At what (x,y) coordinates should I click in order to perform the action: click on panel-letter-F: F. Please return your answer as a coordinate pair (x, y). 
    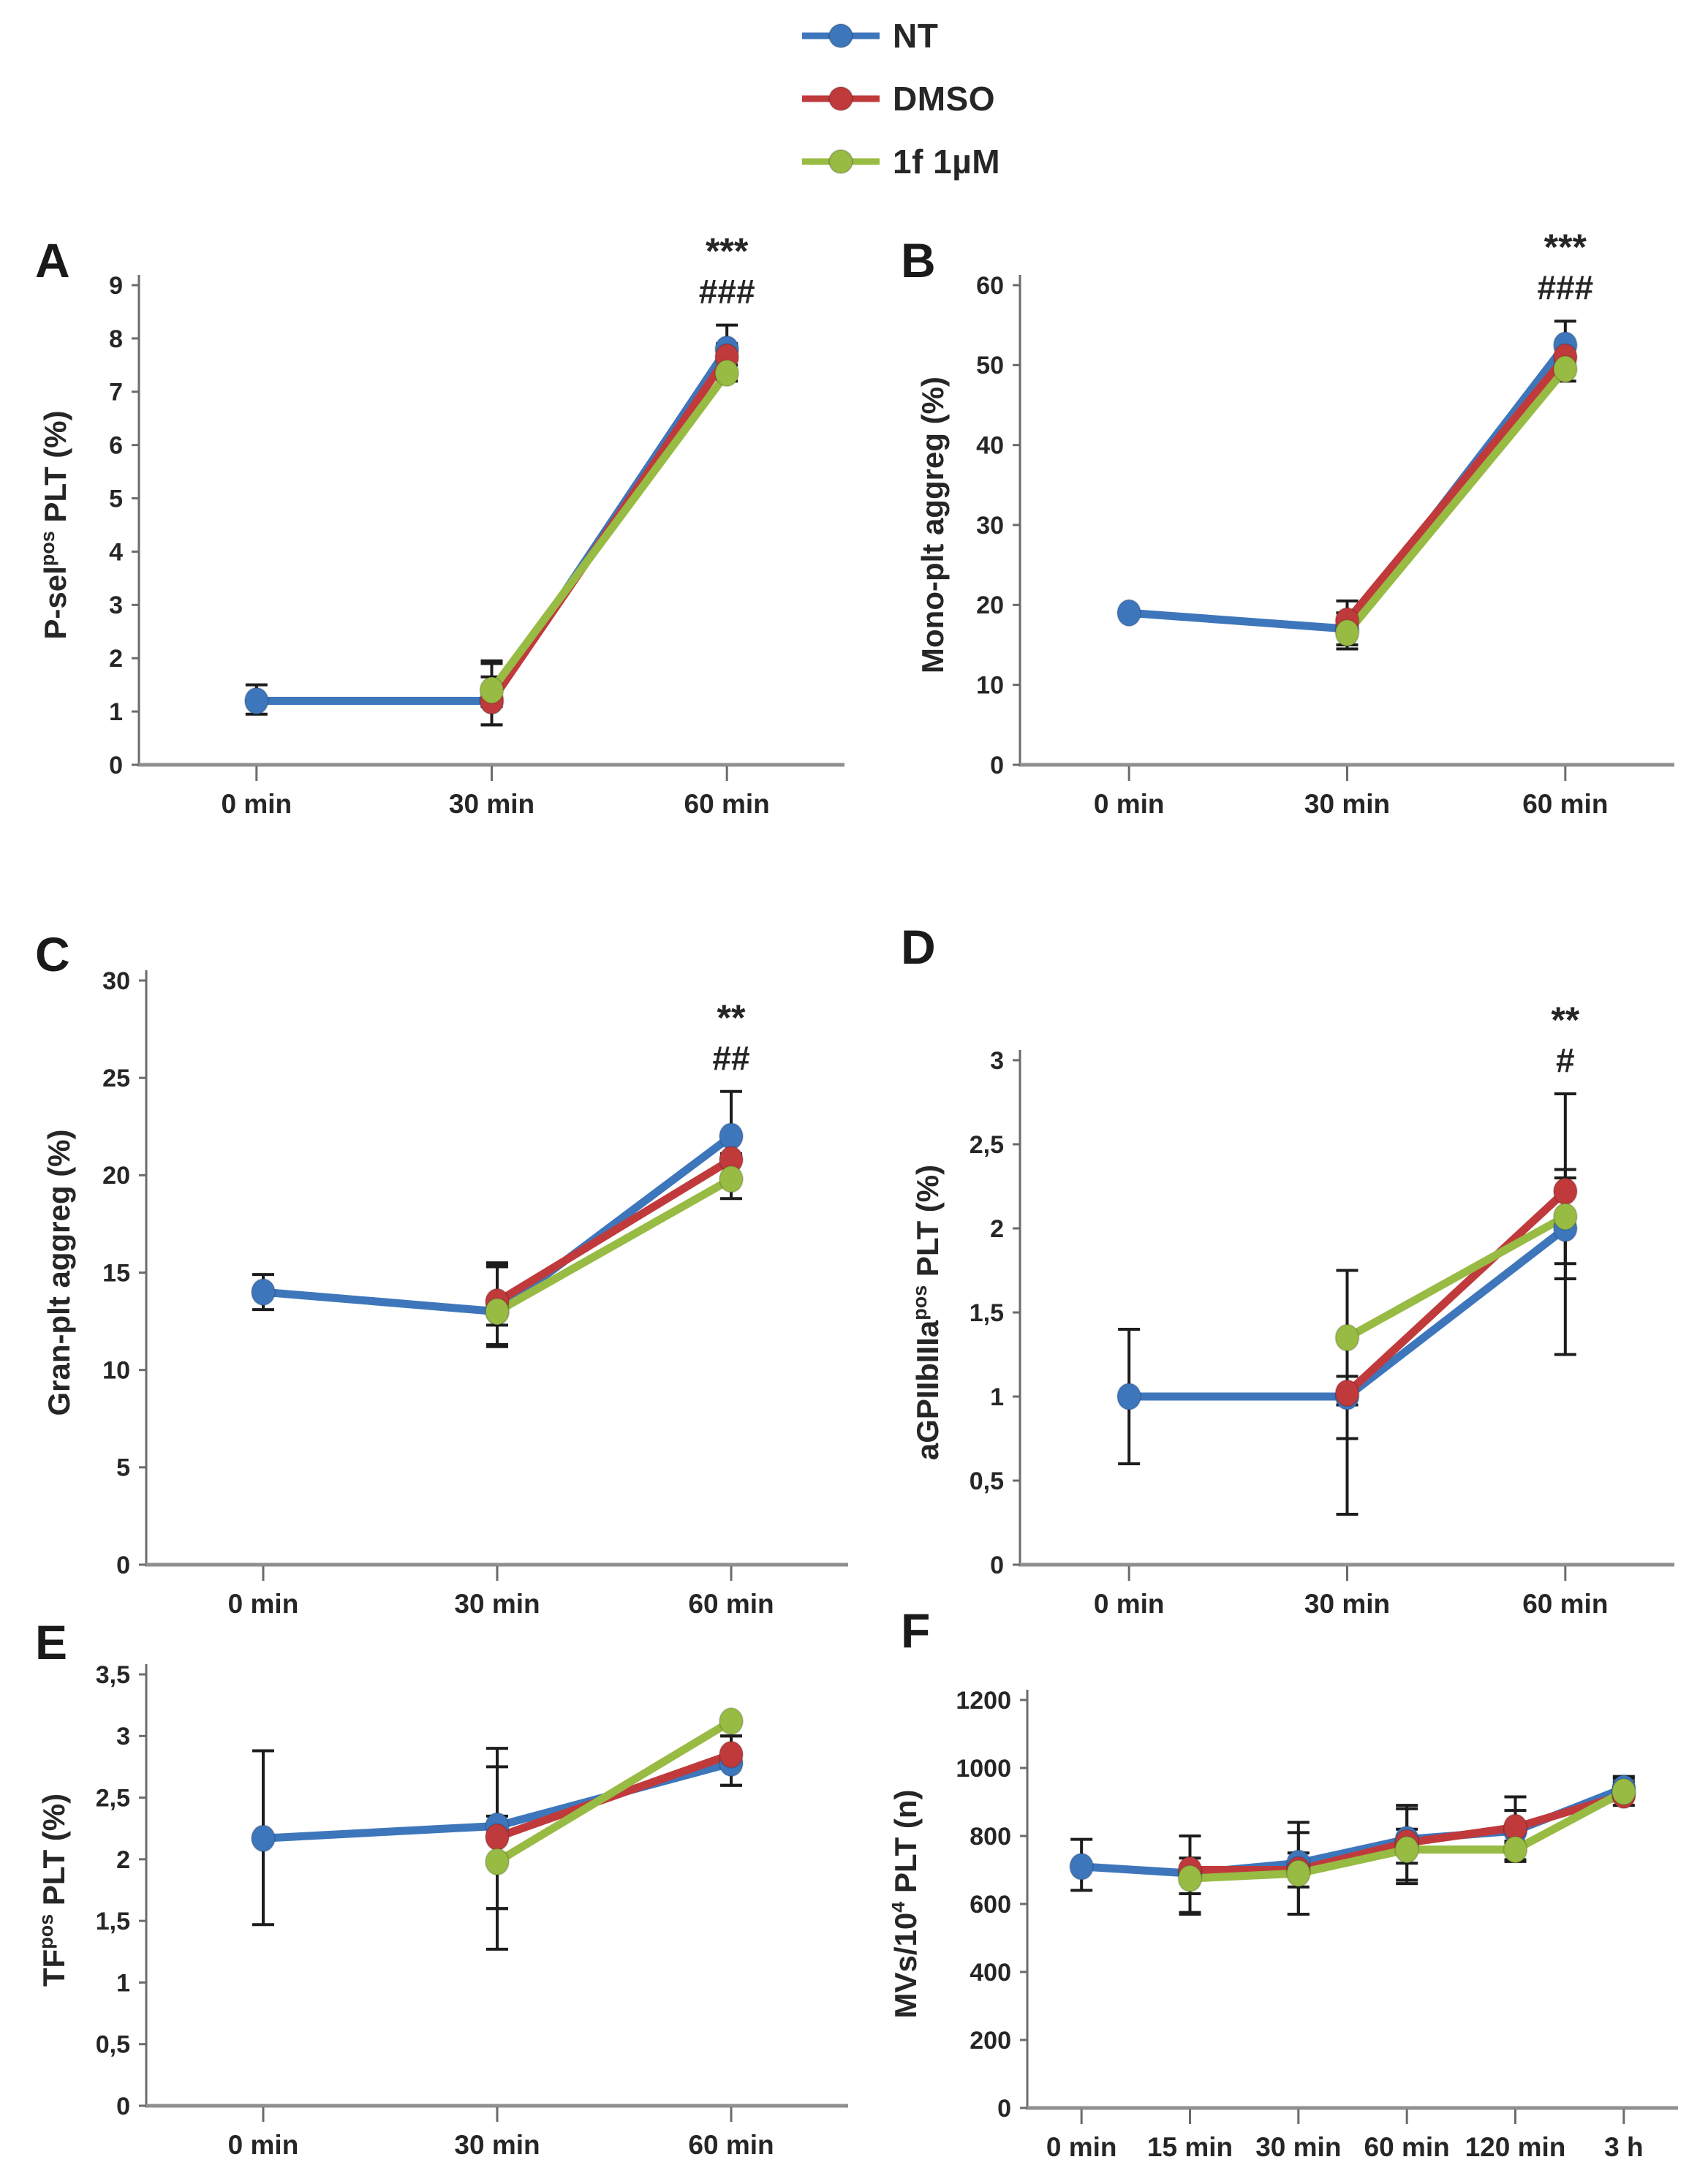
    Looking at the image, I should click on (916, 1630).